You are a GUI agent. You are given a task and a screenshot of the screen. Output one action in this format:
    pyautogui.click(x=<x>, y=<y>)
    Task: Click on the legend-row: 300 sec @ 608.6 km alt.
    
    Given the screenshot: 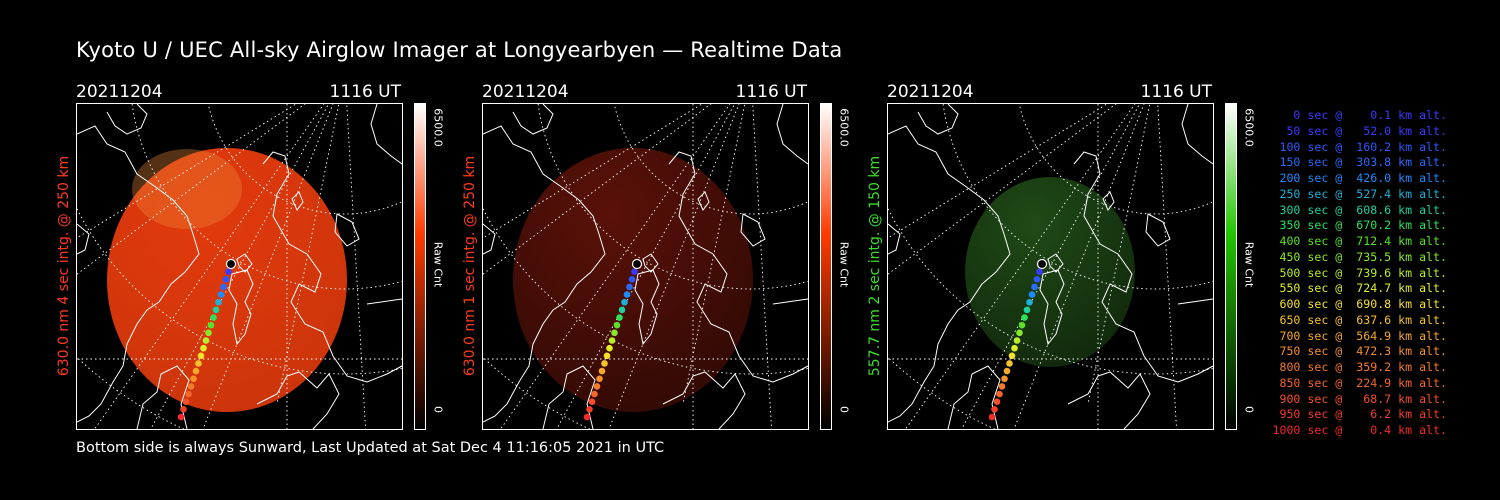 What is the action you would take?
    pyautogui.click(x=1363, y=209)
    